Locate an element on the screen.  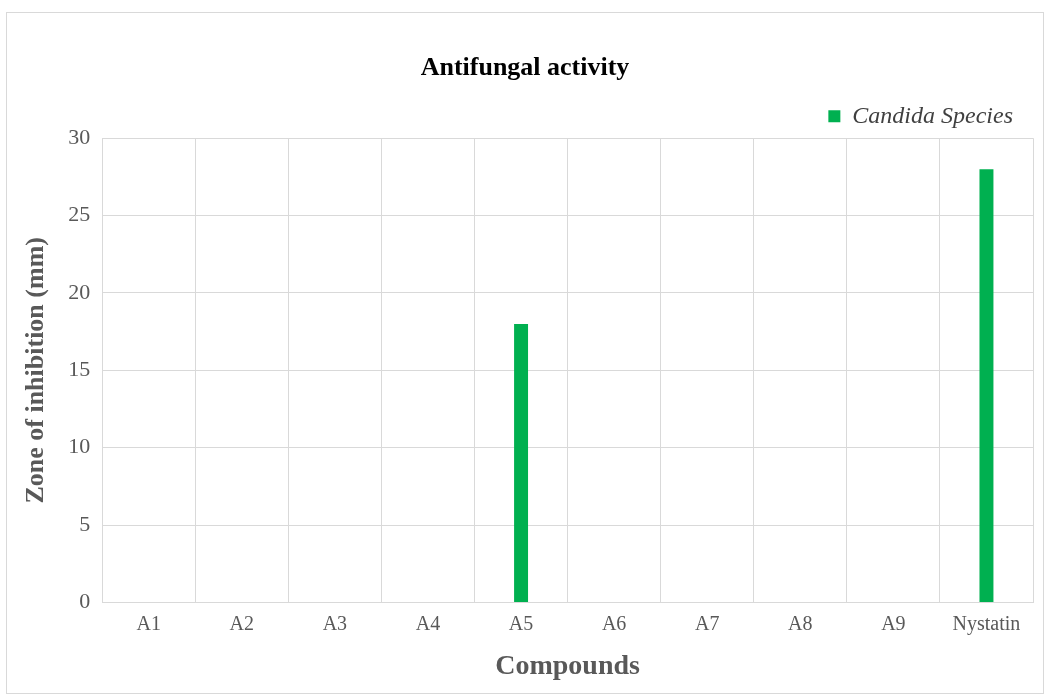
y-tick-label: 25 is located at coordinates (79, 214).